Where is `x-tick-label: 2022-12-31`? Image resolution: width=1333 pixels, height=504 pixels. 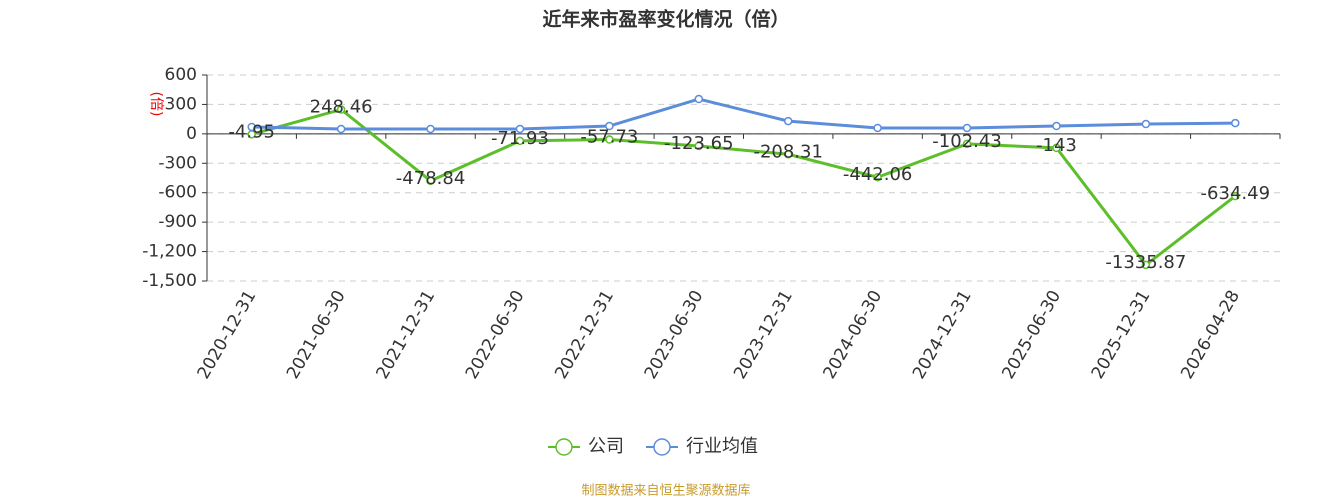
x-tick-label: 2022-12-31 is located at coordinates (584, 335).